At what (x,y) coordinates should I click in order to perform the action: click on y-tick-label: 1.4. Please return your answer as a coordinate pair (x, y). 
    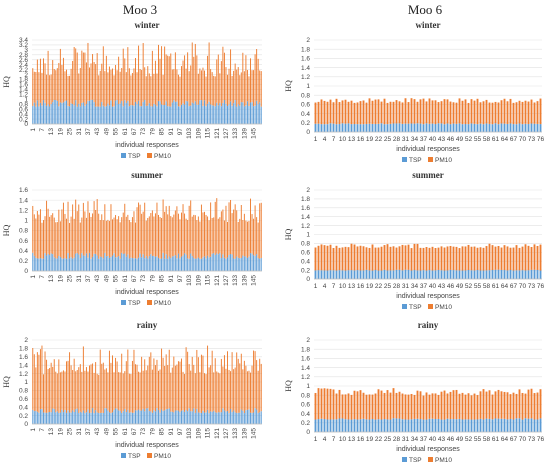
    Looking at the image, I should click on (23, 200).